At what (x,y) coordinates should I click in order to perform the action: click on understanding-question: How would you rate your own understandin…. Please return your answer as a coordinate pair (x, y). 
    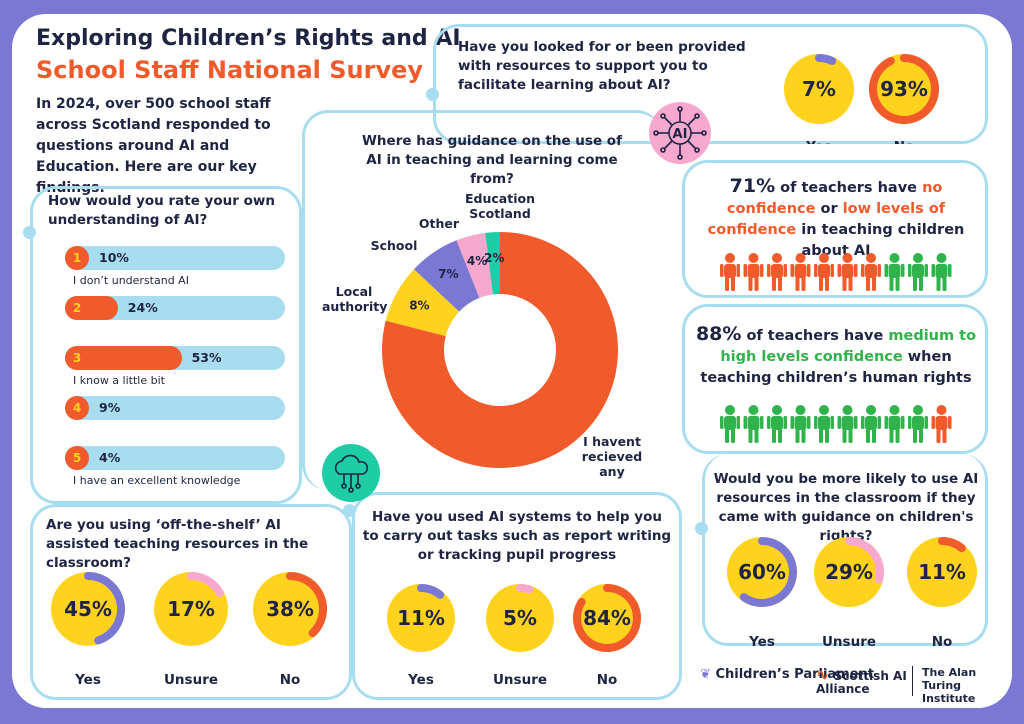
    Looking at the image, I should click on (161, 210).